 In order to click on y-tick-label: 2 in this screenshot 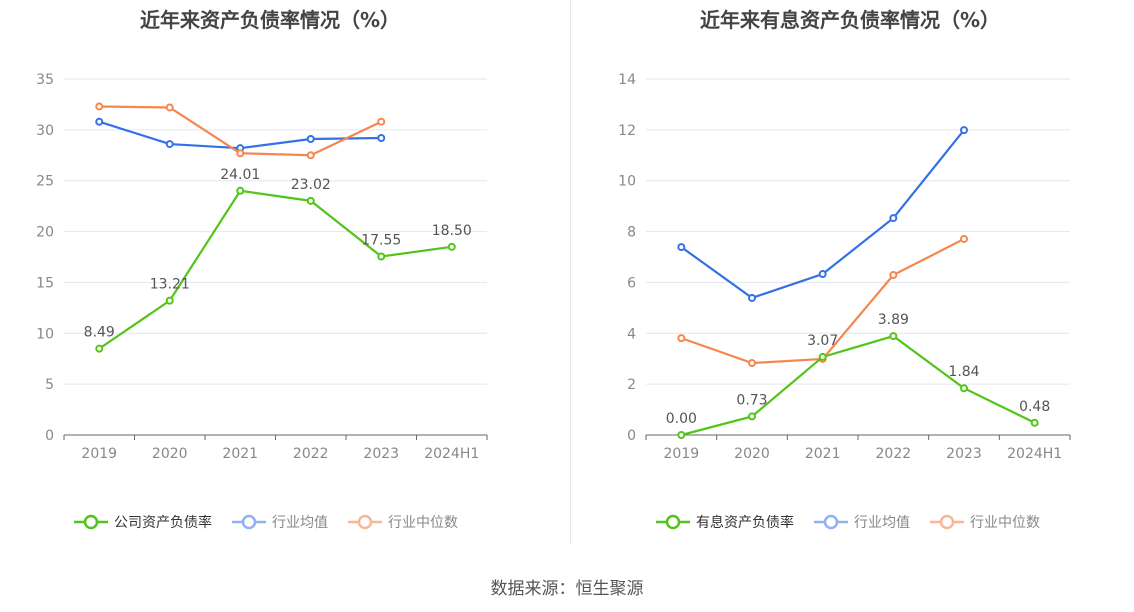, I will do `click(631, 385)`.